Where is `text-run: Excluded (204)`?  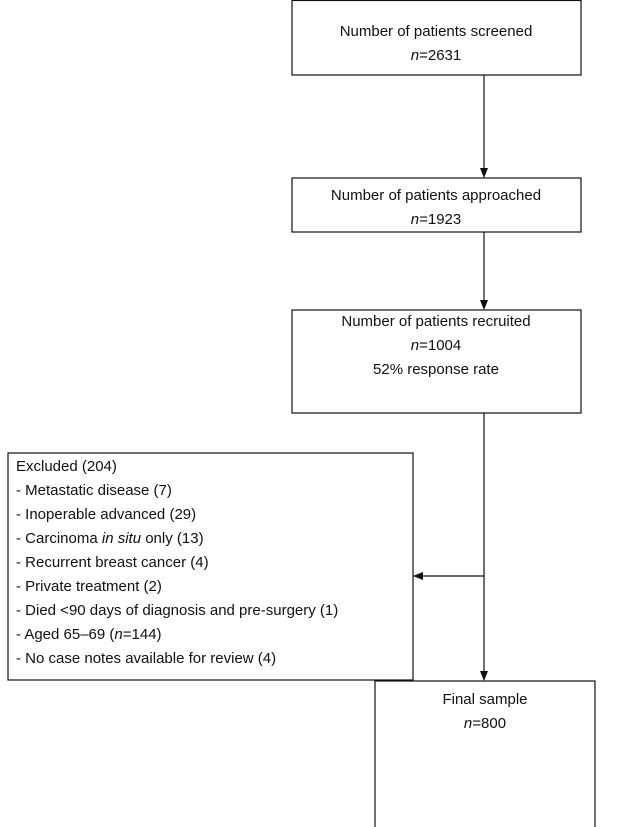 text-run: Excluded (204) is located at coordinates (66, 466).